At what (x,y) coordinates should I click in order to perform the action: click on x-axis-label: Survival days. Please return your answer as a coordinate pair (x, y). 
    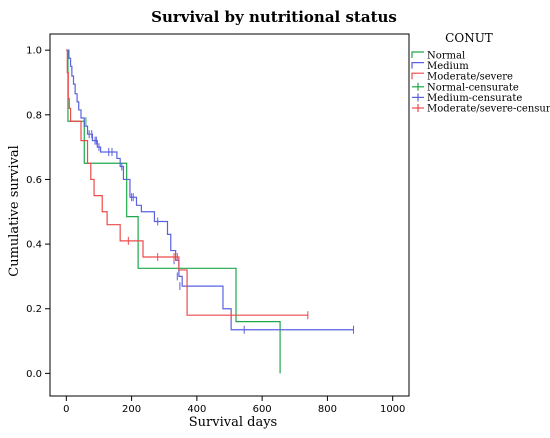
    Looking at the image, I should click on (233, 422).